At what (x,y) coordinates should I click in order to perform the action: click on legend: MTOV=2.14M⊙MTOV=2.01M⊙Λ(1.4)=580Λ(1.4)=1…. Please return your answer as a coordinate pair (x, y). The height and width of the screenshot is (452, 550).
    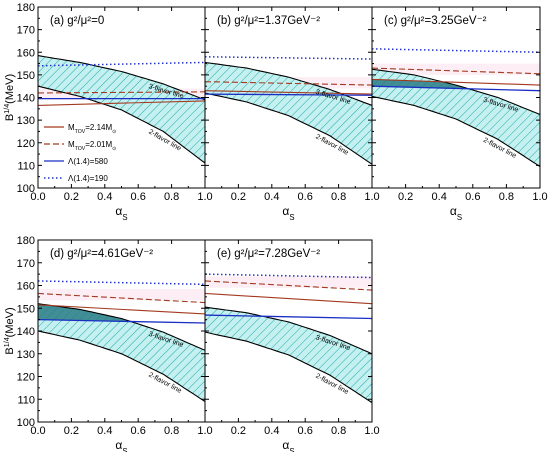
    Looking at the image, I should click on (80, 153).